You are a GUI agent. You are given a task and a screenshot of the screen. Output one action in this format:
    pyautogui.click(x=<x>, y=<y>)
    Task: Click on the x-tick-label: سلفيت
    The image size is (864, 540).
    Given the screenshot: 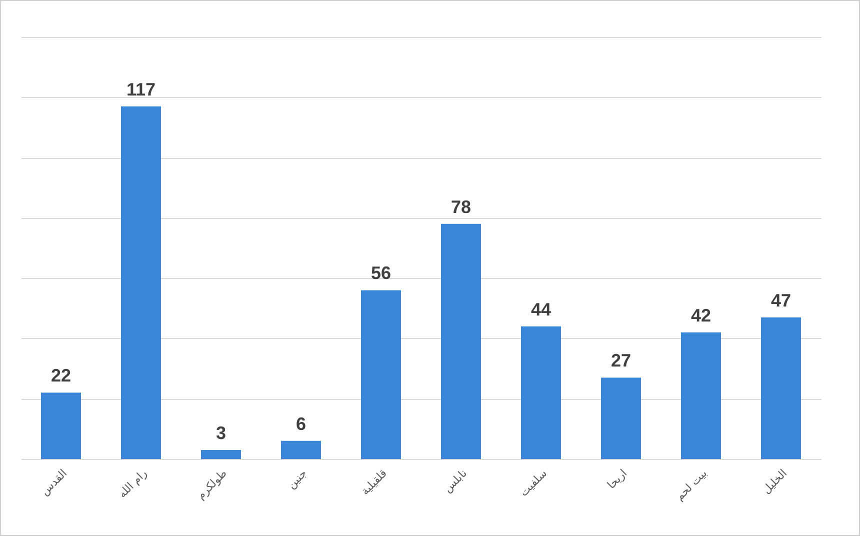 What is the action you would take?
    pyautogui.click(x=533, y=482)
    